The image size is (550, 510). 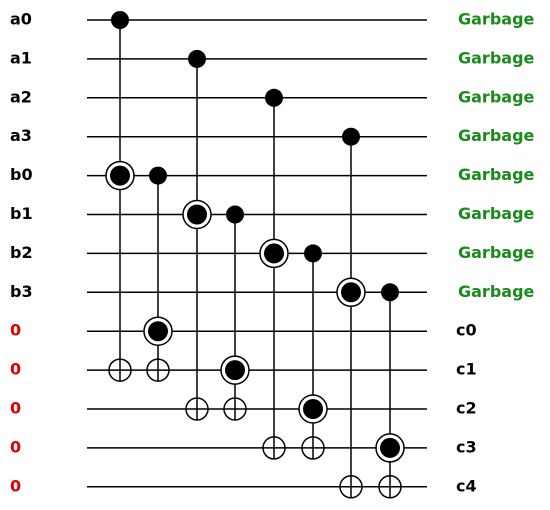 I want to click on input-label: a3, so click(x=21, y=135).